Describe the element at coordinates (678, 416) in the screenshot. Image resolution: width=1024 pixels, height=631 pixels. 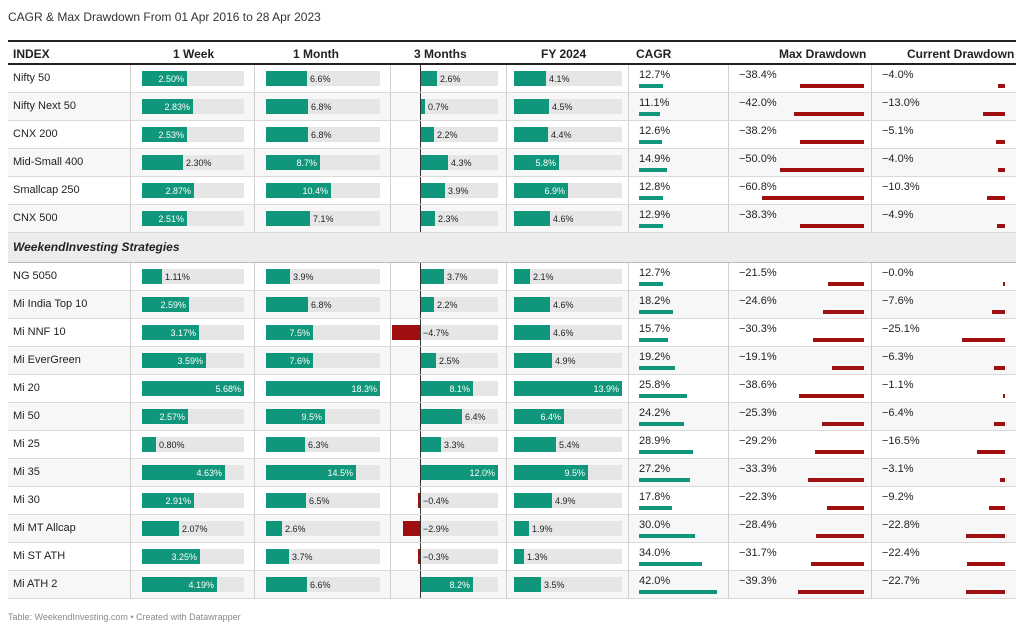
I see `cell-cagr: 24.2%` at that location.